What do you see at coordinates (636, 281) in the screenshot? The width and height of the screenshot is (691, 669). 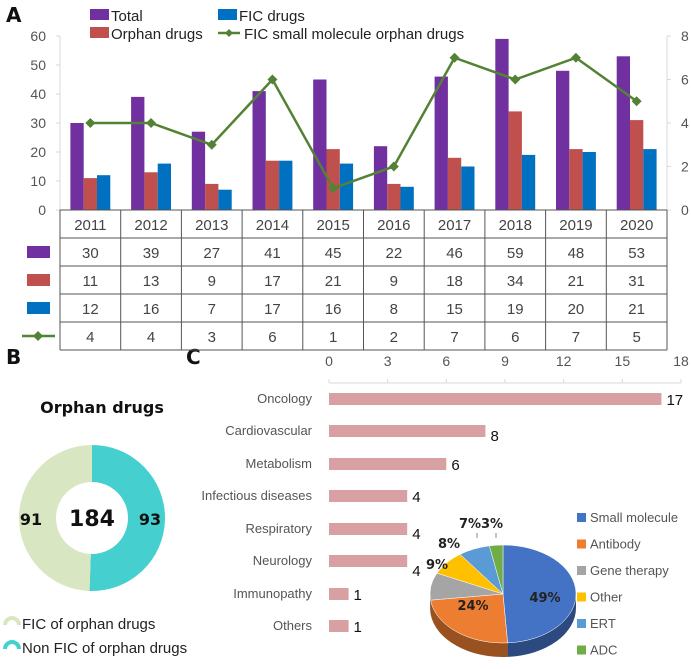 I see `table-cell: 31` at bounding box center [636, 281].